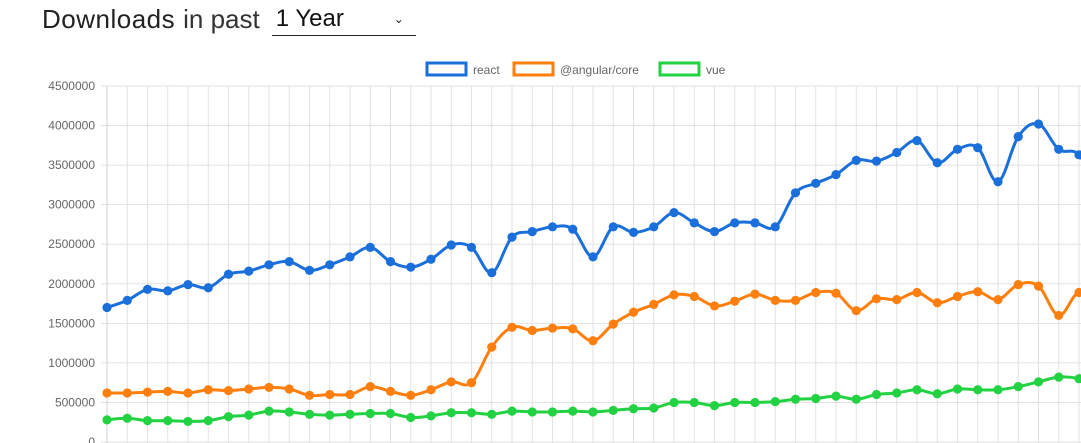  What do you see at coordinates (71, 323) in the screenshot?
I see `y-tick-label: 1500000` at bounding box center [71, 323].